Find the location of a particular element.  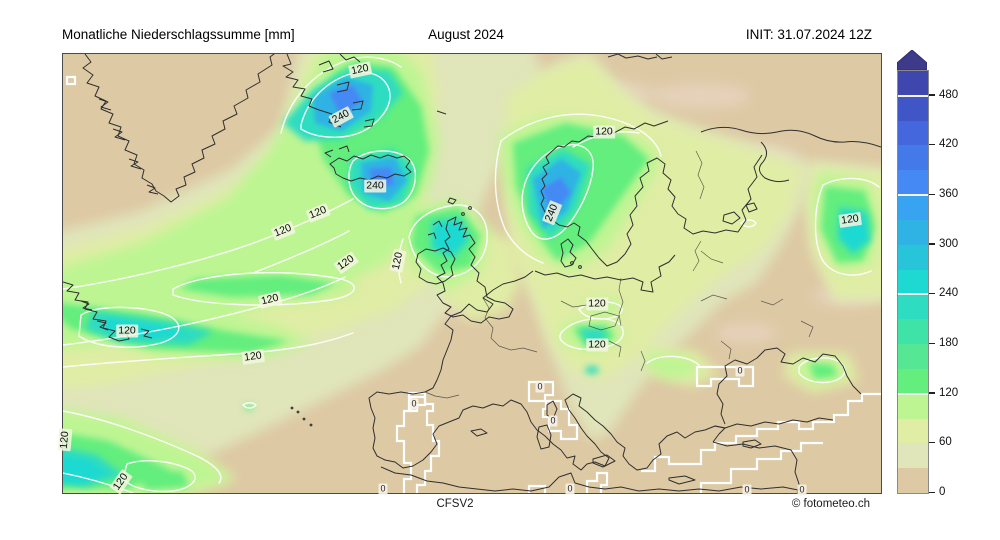

colorbar: 0 60 120 180 240 300 360 420 480 is located at coordinates (947, 280).